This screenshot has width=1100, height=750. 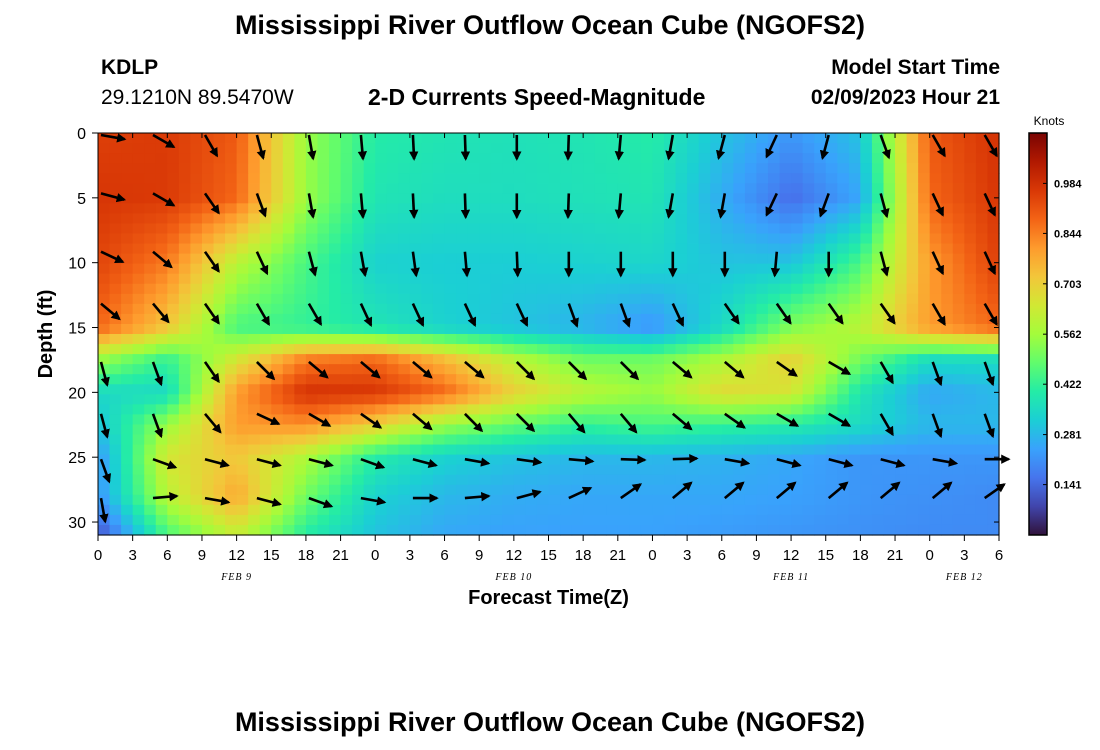 What do you see at coordinates (1068, 486) in the screenshot?
I see `colorbar-tick-label: 0.141` at bounding box center [1068, 486].